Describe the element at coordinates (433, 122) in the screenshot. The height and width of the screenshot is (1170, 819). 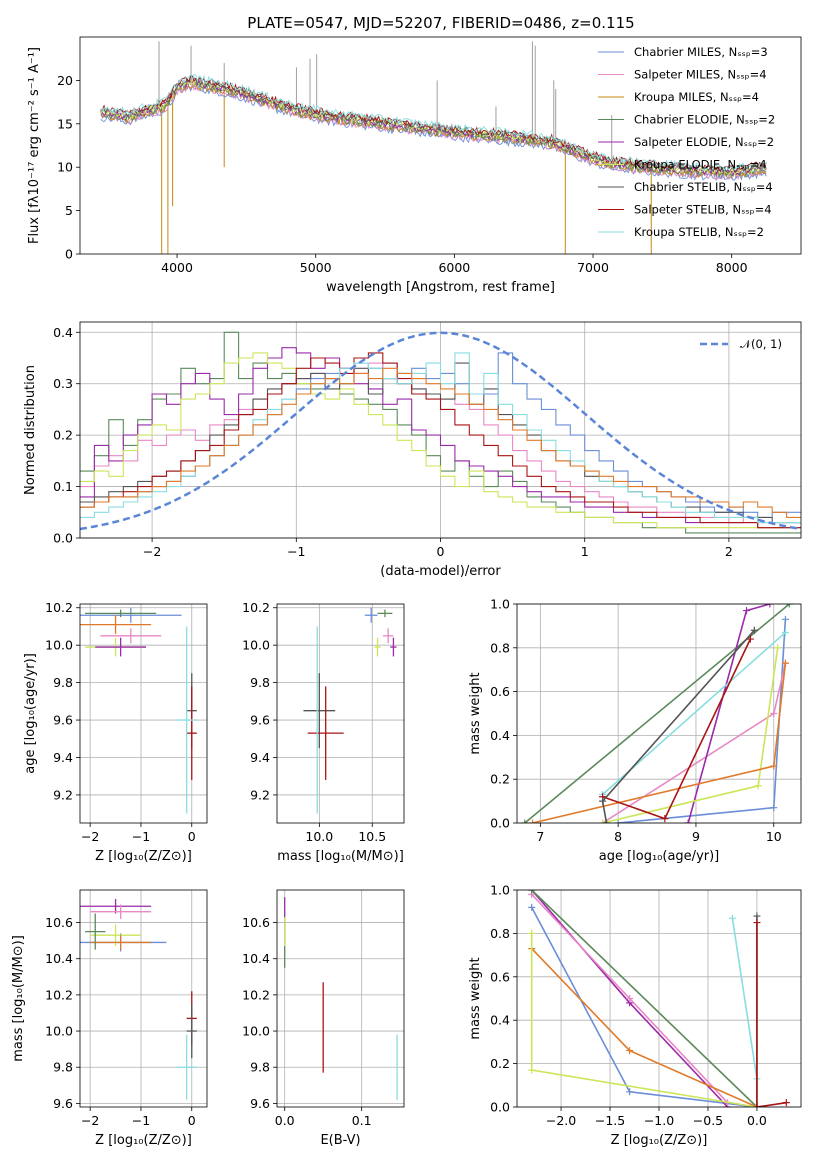
I see `model-spectrum-line` at that location.